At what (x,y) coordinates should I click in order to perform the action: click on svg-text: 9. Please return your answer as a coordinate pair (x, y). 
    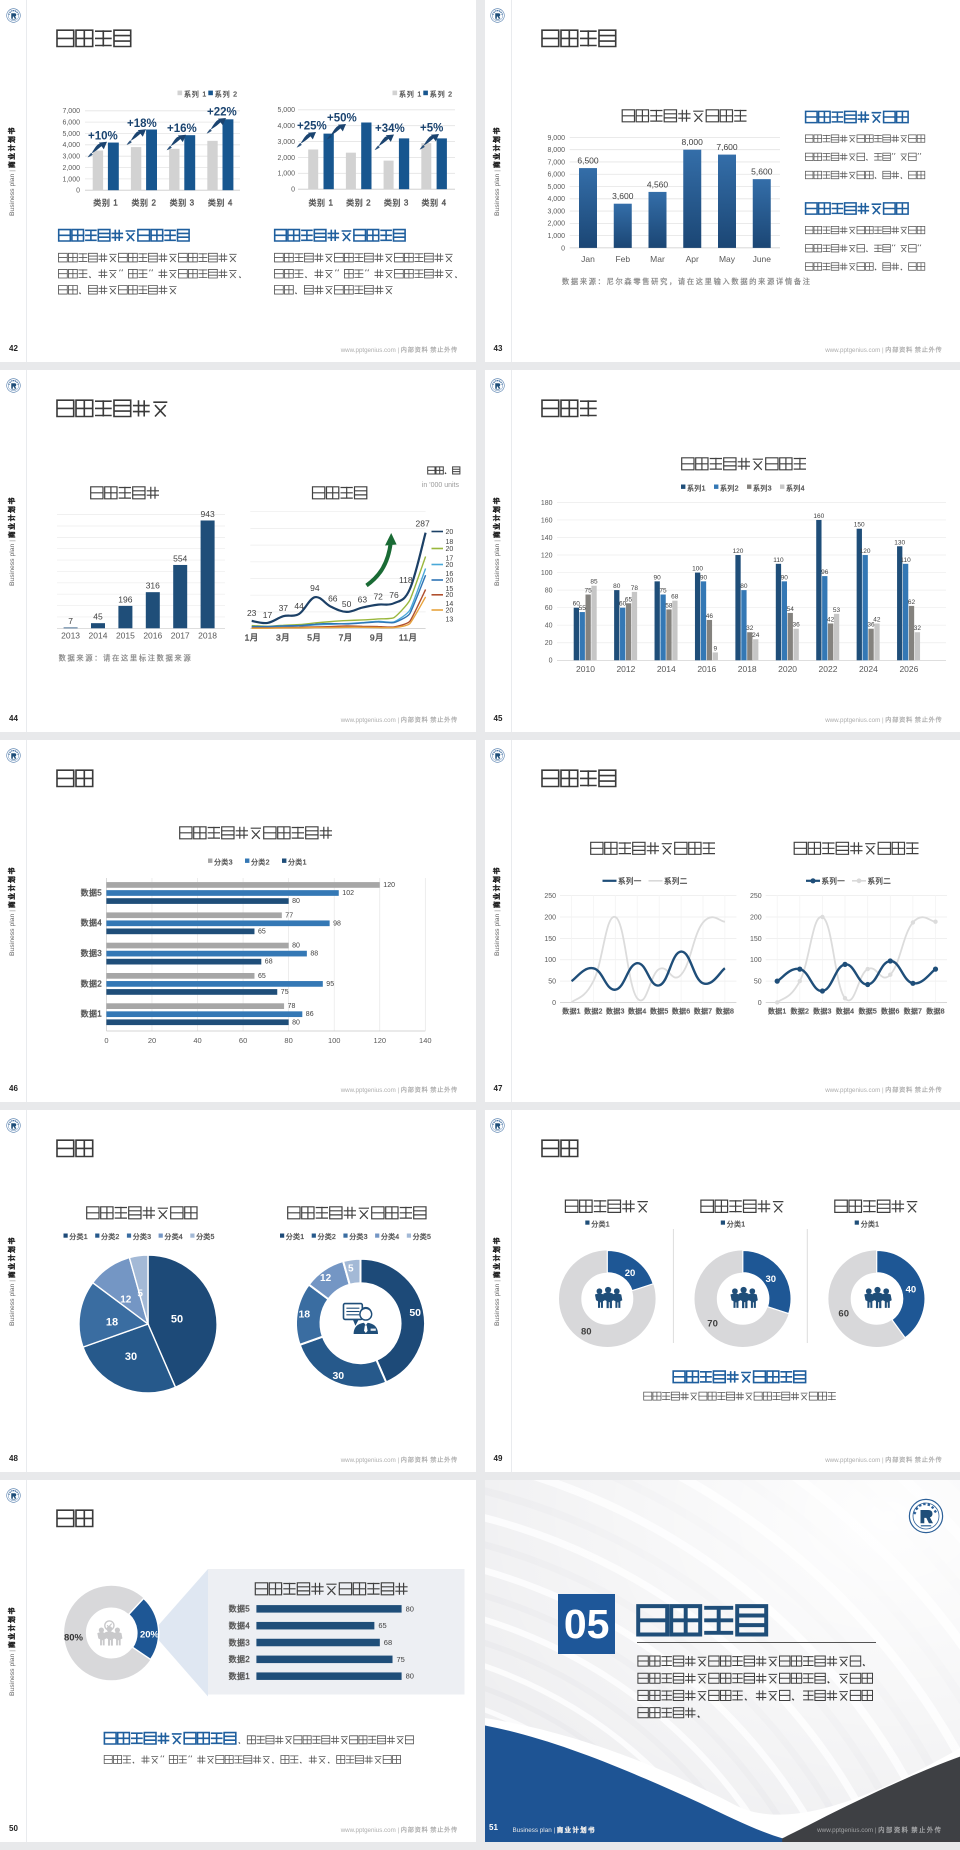
    Looking at the image, I should click on (715, 648).